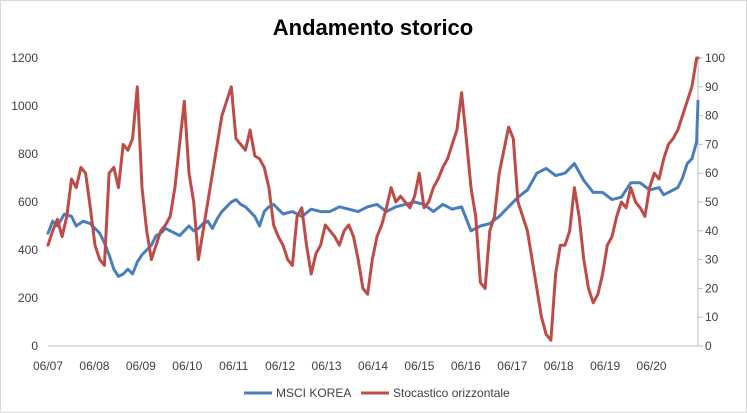  I want to click on y-right-tick-label: 80, so click(712, 116).